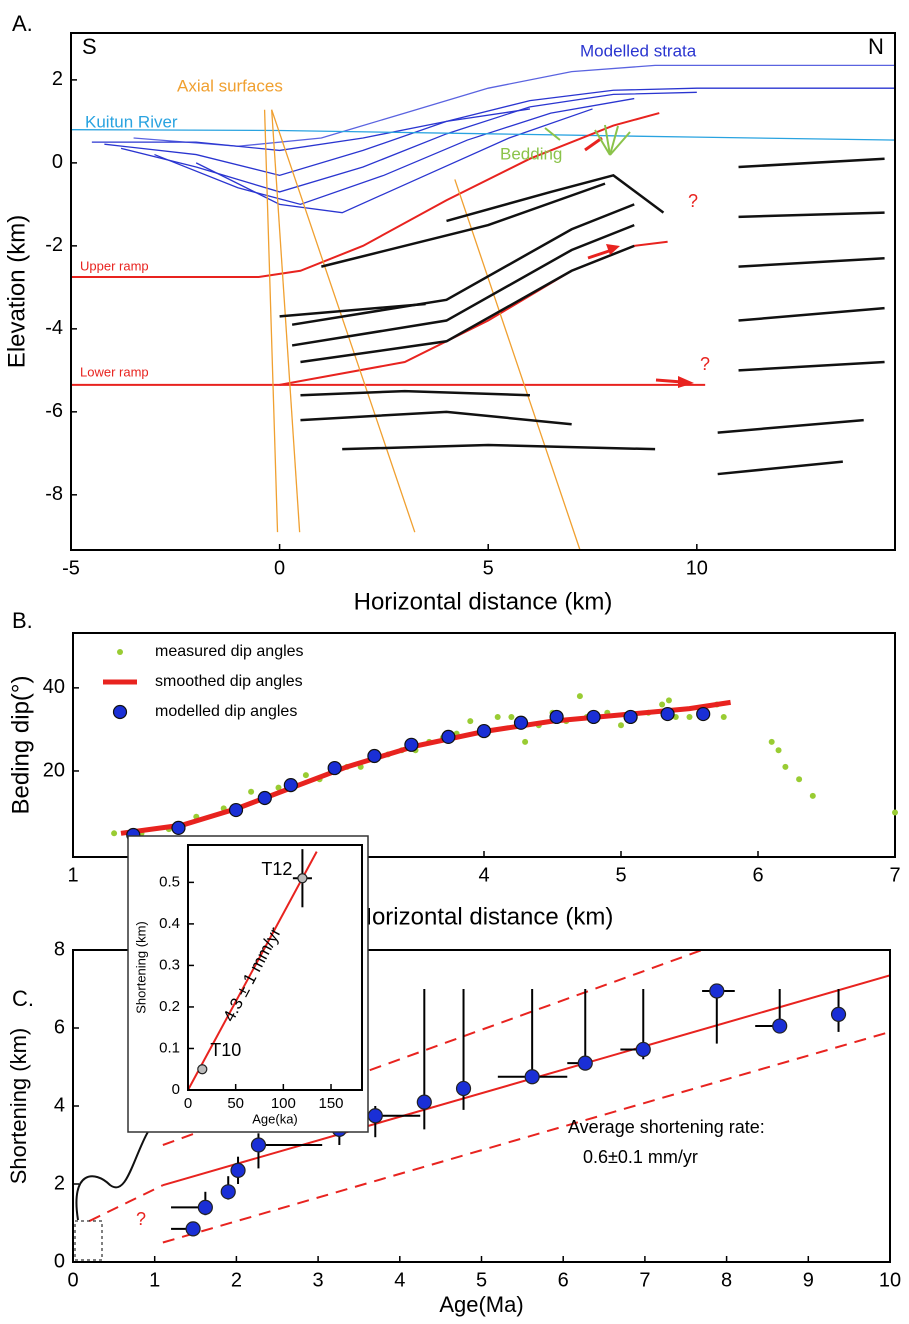  What do you see at coordinates (876, 46) in the screenshot?
I see `annotation: N` at bounding box center [876, 46].